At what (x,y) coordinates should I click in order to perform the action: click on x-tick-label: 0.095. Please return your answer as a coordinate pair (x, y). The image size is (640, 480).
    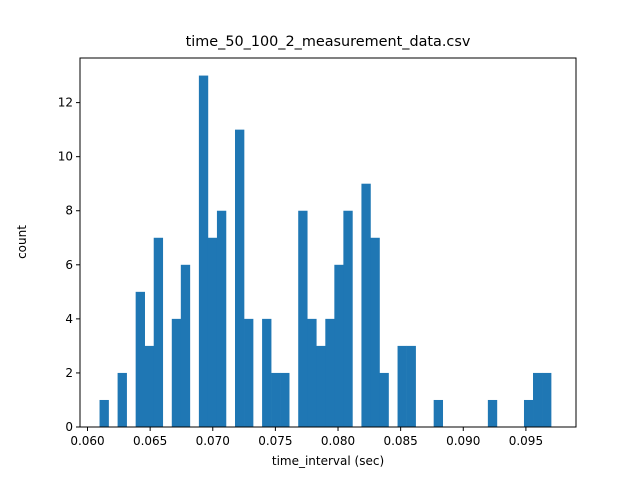
    Looking at the image, I should click on (526, 441).